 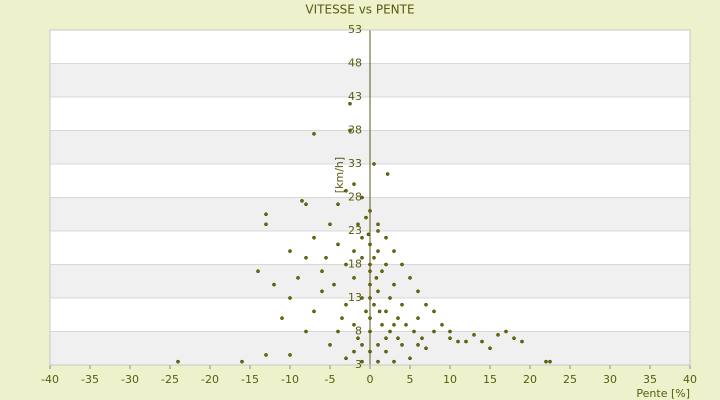 What do you see at coordinates (250, 379) in the screenshot?
I see `x-tick-label: -15` at bounding box center [250, 379].